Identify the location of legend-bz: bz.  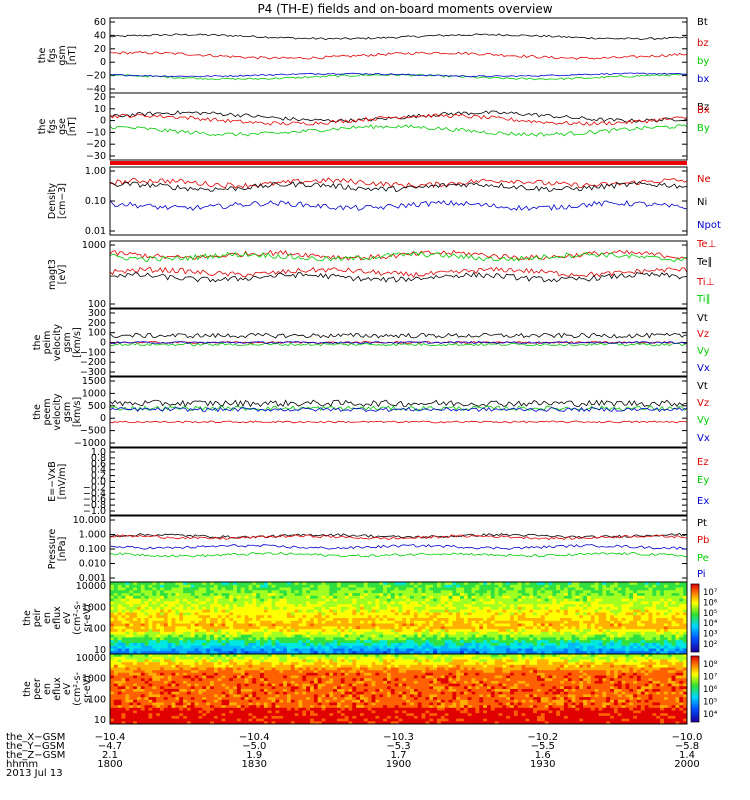
(703, 43).